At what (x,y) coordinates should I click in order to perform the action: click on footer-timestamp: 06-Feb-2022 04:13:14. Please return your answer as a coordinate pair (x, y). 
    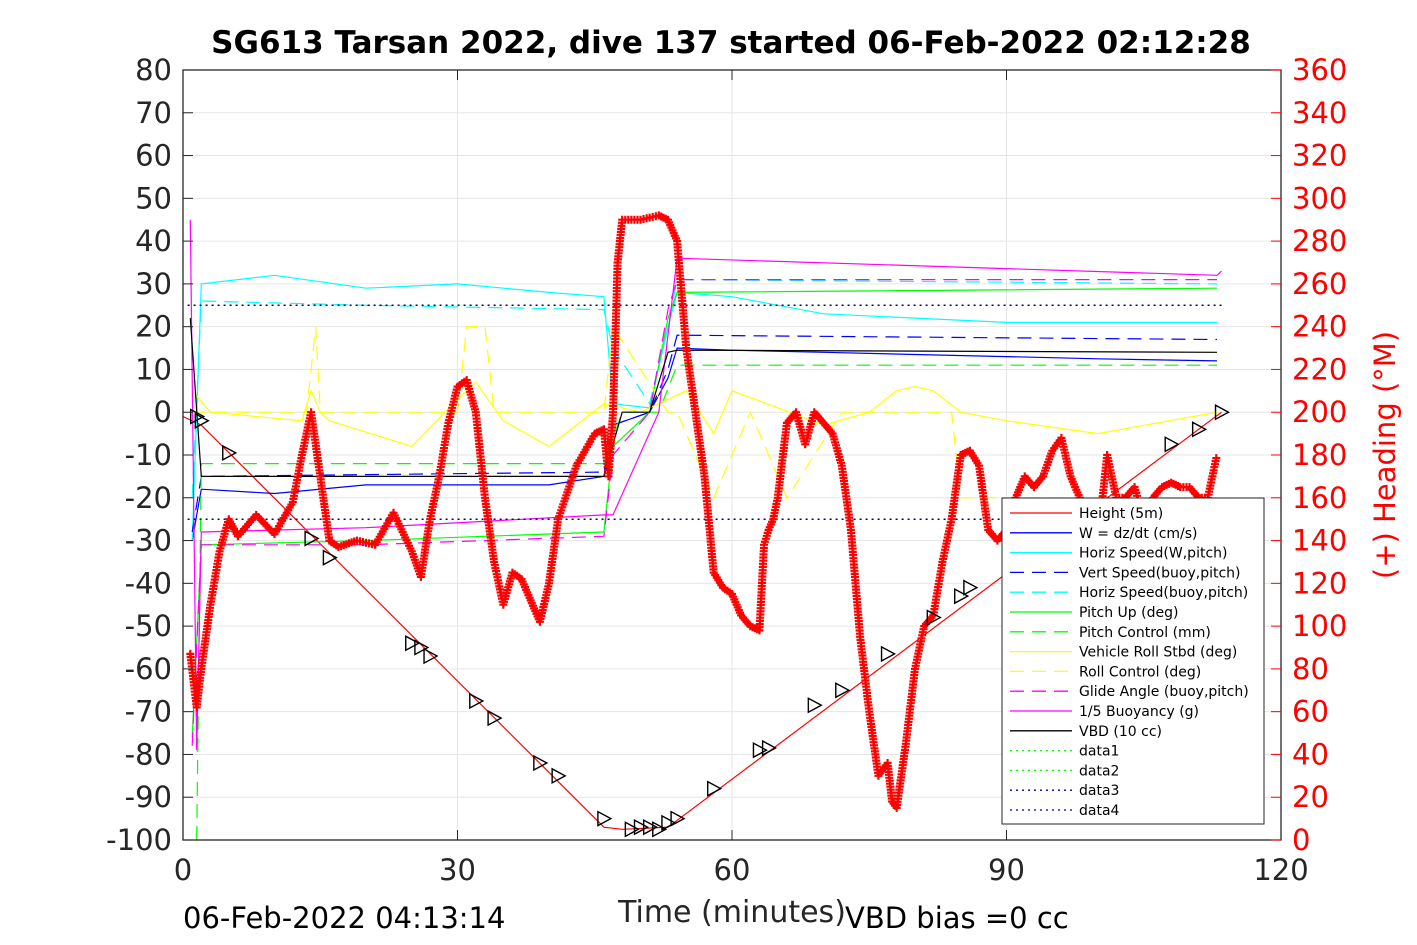
    Looking at the image, I should click on (344, 918).